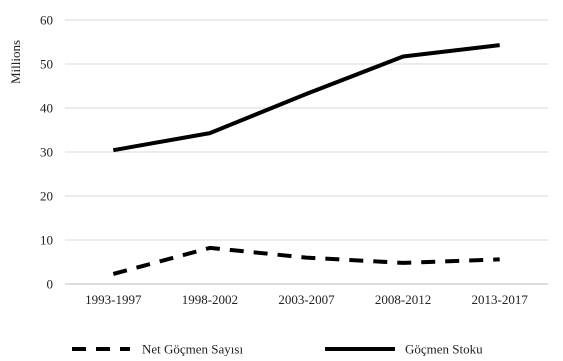 The image size is (563, 361). I want to click on y-tick-label: 60, so click(46, 20).